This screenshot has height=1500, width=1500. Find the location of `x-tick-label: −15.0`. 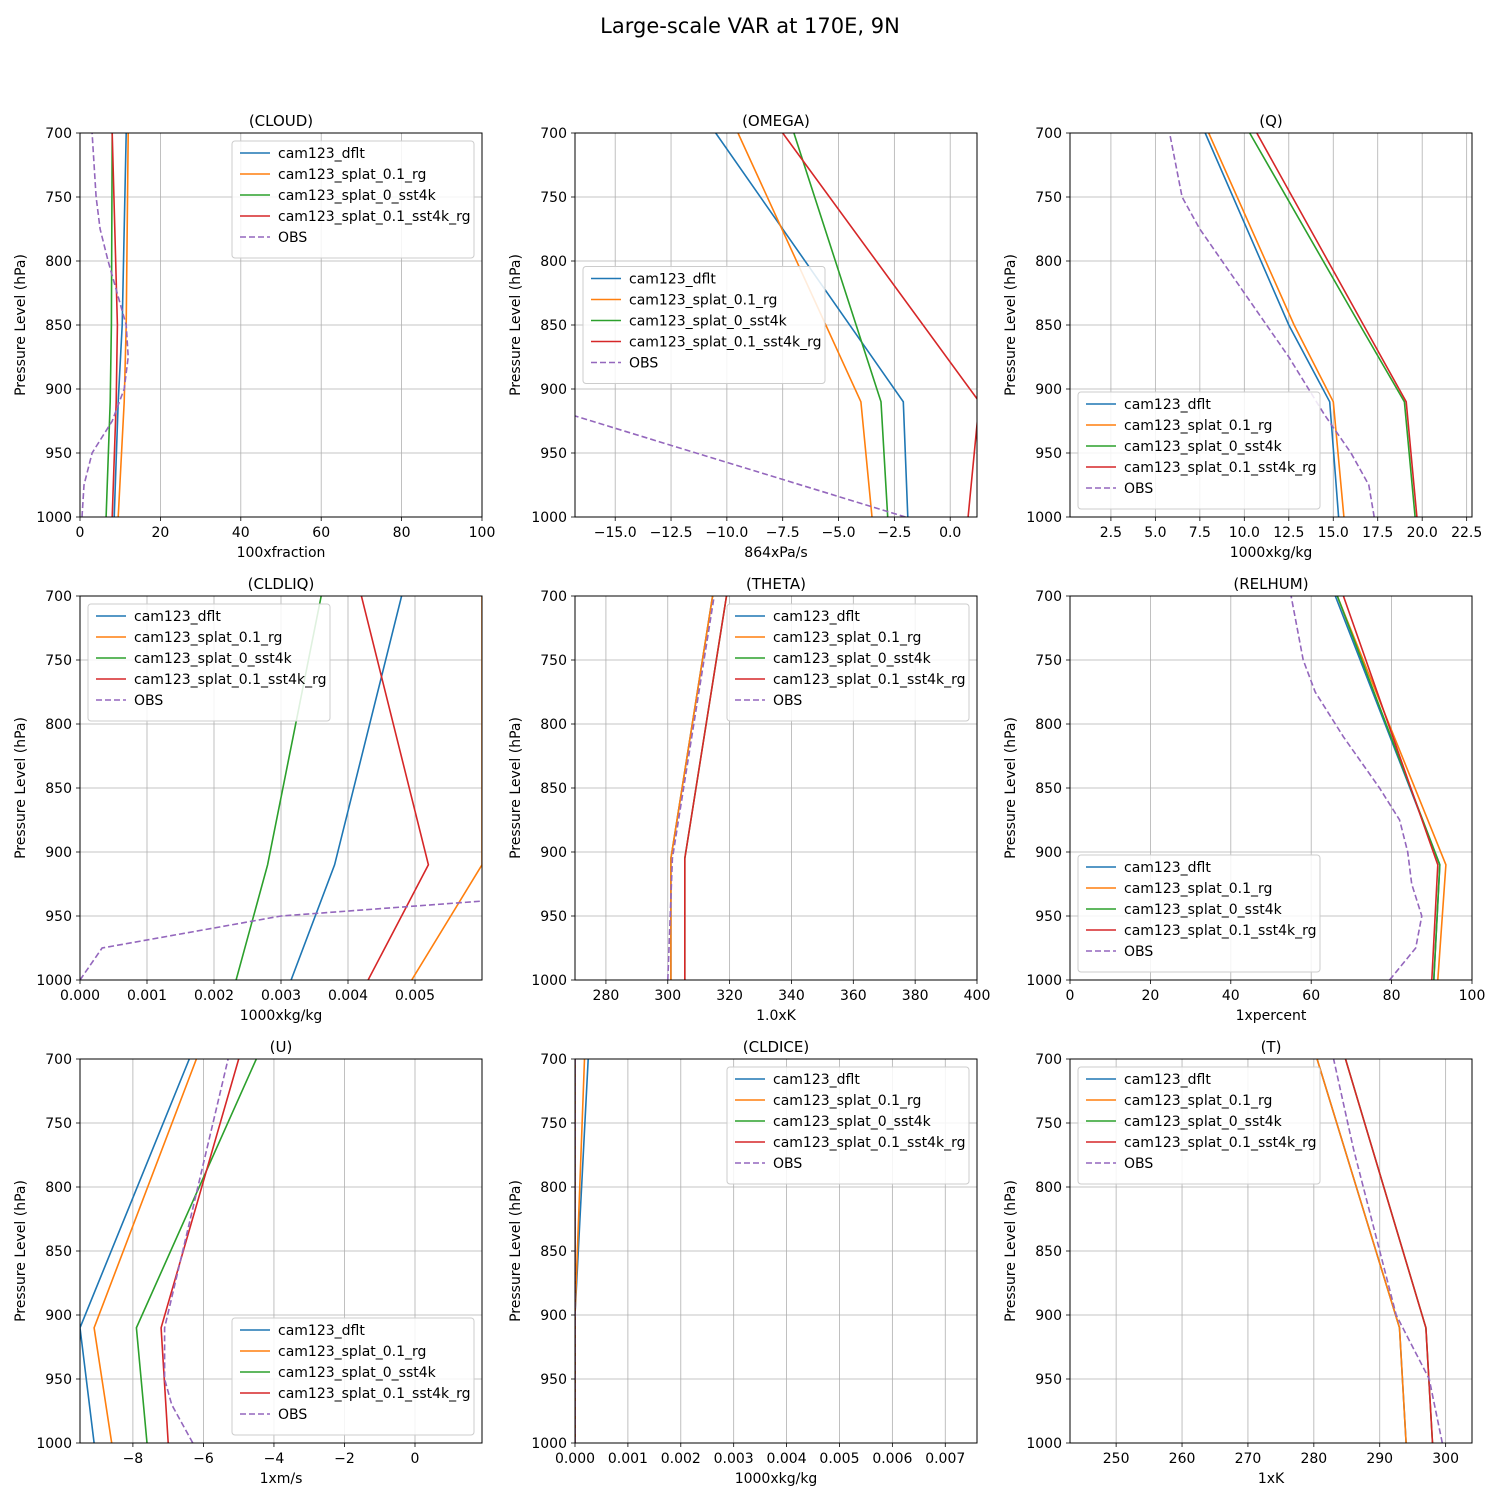

x-tick-label: −15.0 is located at coordinates (615, 533).